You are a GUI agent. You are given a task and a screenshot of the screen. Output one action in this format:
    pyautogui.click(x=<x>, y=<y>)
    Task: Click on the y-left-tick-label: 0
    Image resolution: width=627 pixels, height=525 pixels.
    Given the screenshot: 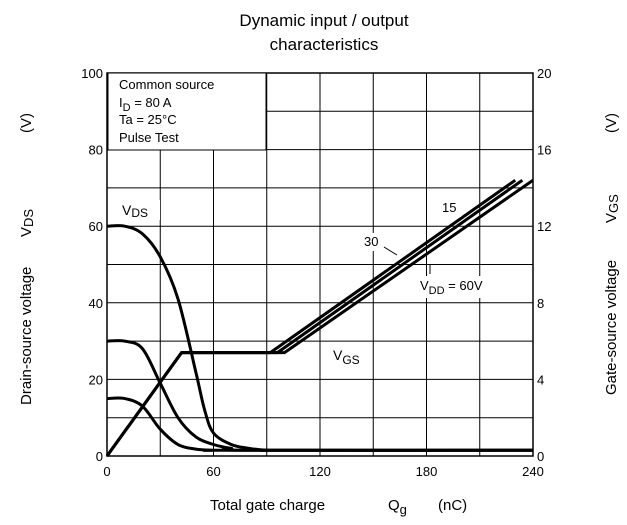 What is the action you would take?
    pyautogui.click(x=99, y=456)
    